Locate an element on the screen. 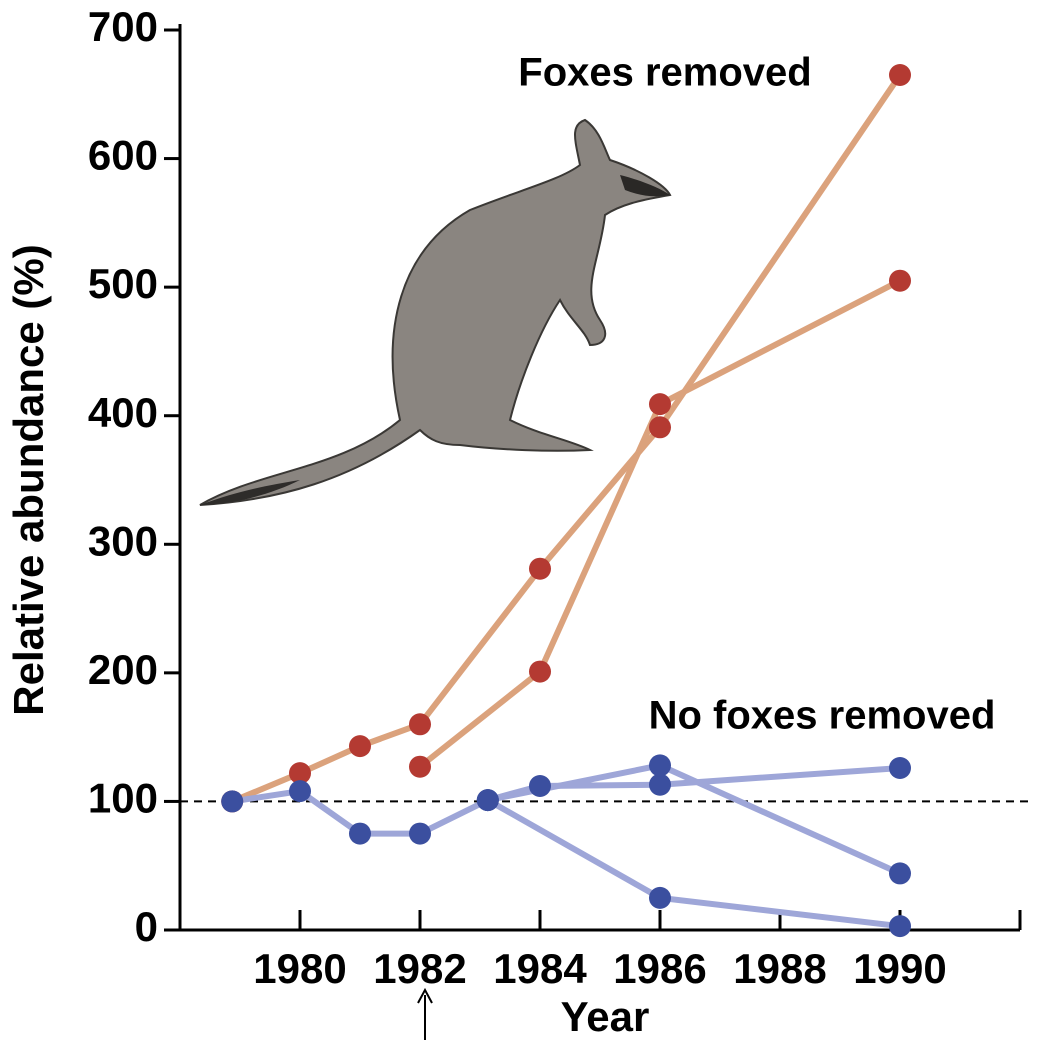 The width and height of the screenshot is (1043, 1041). y-tick-label: 500 is located at coordinates (123, 283).